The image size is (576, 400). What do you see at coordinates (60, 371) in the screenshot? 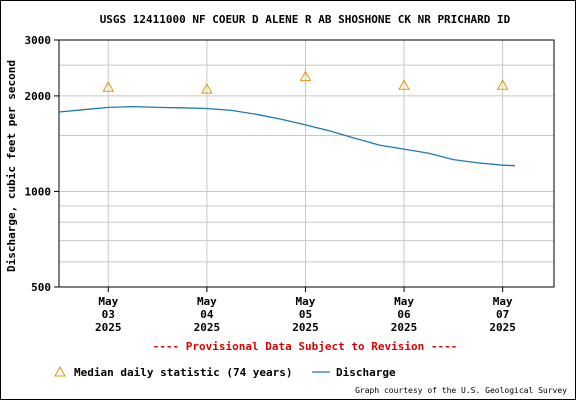
I see `legend-triangle-icon` at bounding box center [60, 371].